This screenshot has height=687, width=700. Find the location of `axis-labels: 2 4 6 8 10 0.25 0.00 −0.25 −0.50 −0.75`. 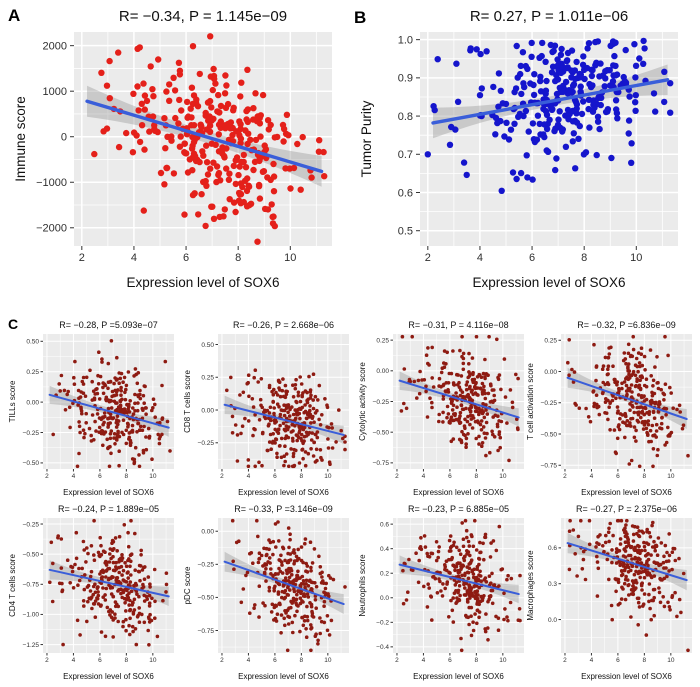

axis-labels: 2 4 6 8 10 0.25 0.00 −0.25 −0.50 −0.75 is located at coordinates (608, 409).